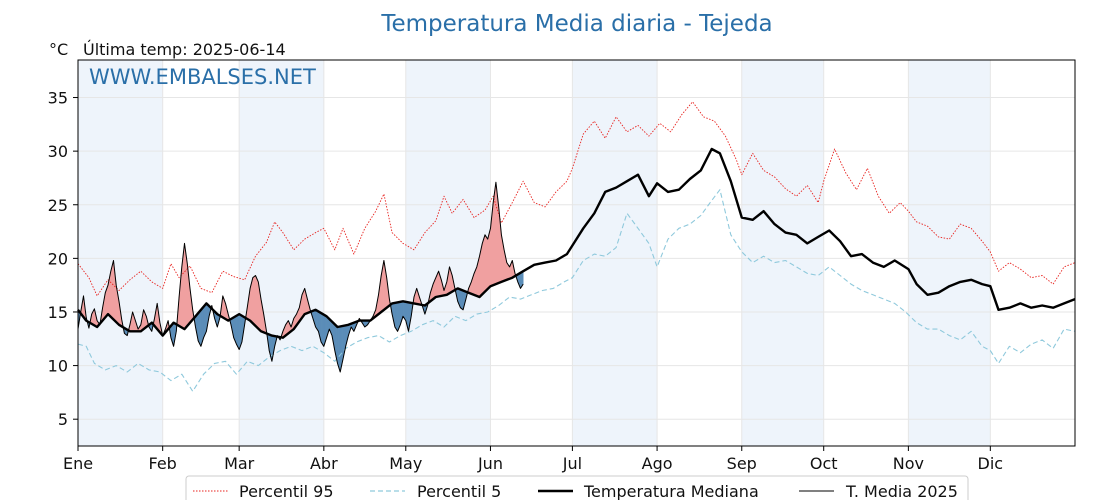 This screenshot has width=1120, height=500. What do you see at coordinates (576, 24) in the screenshot?
I see `chart-title: Temperatura Media diaria - Tejeda` at bounding box center [576, 24].